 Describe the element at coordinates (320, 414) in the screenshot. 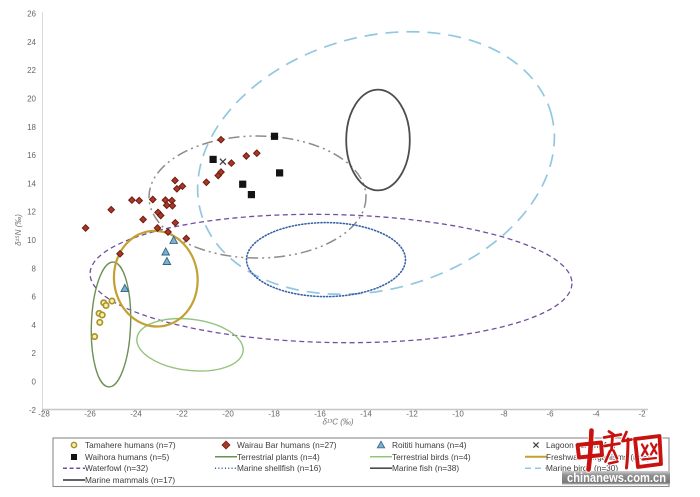

I see `svg-text: -16` at that location.